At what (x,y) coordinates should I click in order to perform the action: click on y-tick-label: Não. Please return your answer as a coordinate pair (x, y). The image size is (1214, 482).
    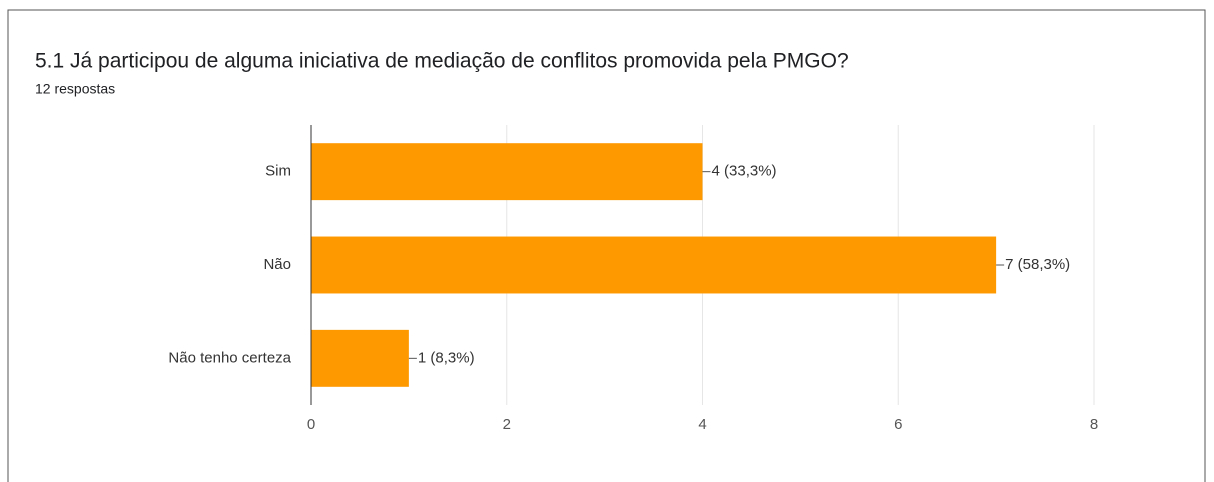
    Looking at the image, I should click on (277, 264).